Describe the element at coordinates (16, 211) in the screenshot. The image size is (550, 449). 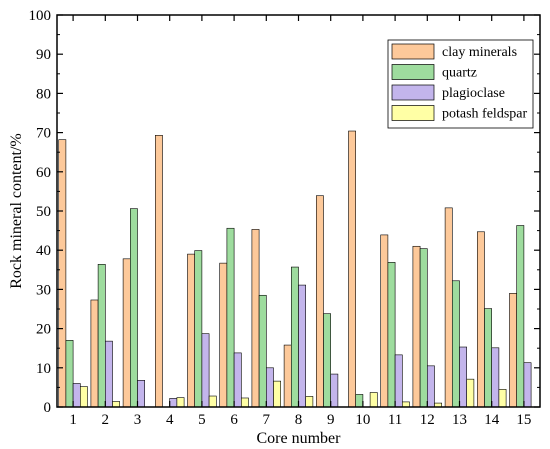
I see `y-axis-title: Rock mineral content/%` at that location.